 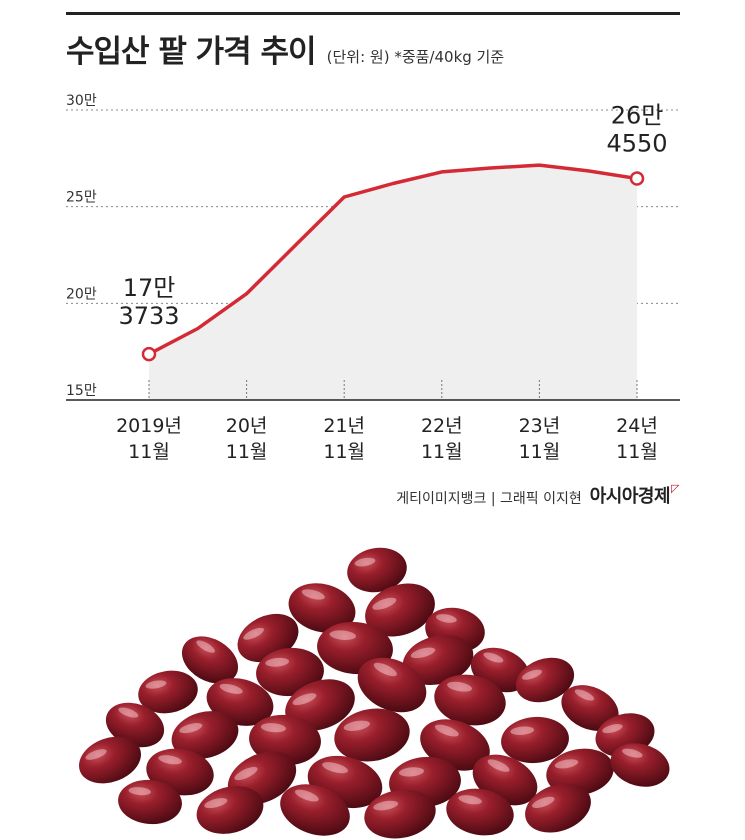 What do you see at coordinates (149, 288) in the screenshot?
I see `data-label-top: 17만` at bounding box center [149, 288].